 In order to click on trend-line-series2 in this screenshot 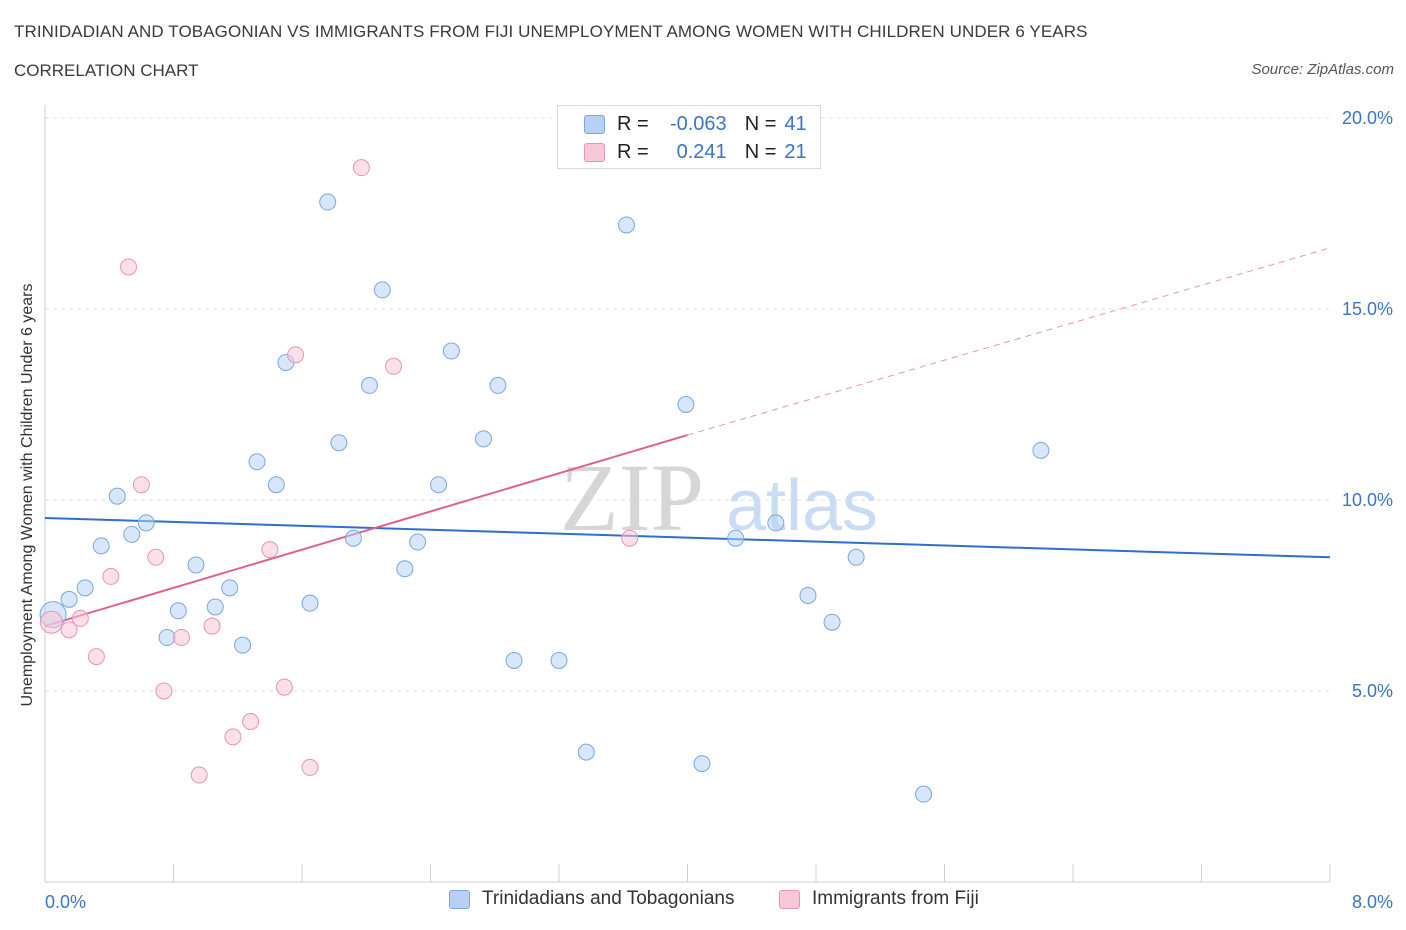, I will do `click(366, 531)`.